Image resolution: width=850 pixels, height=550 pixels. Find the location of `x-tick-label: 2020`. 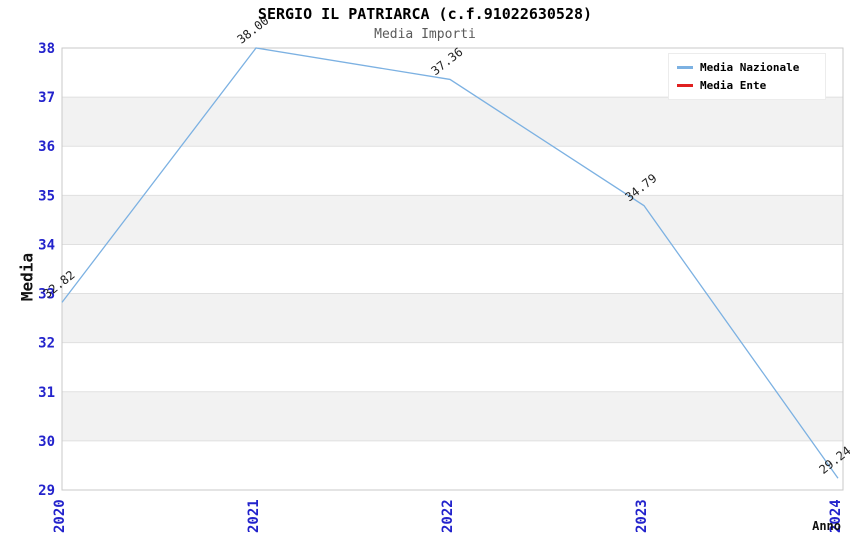

x-tick-label: 2020 is located at coordinates (60, 516).